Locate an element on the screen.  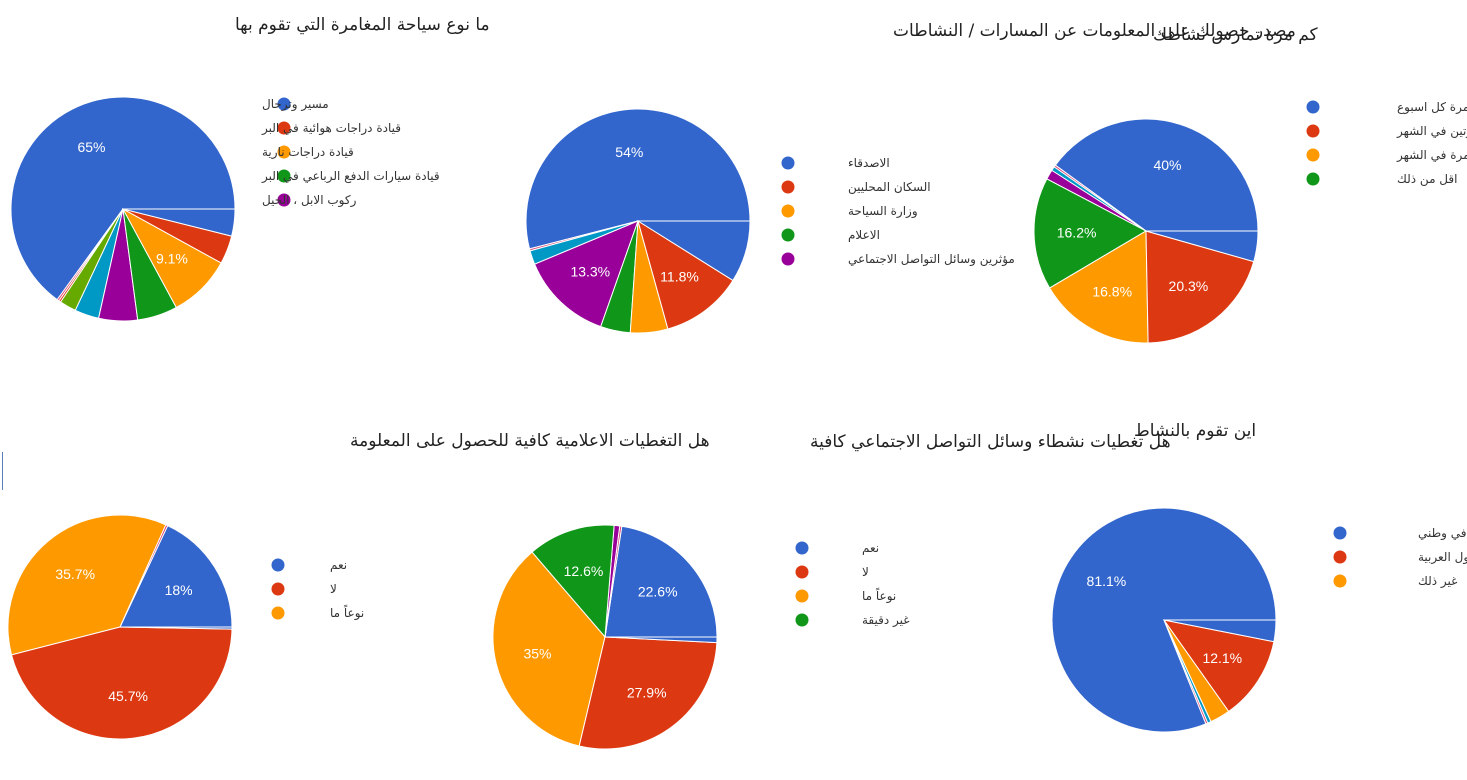
slice-label: 12.1% is located at coordinates (1222, 658).